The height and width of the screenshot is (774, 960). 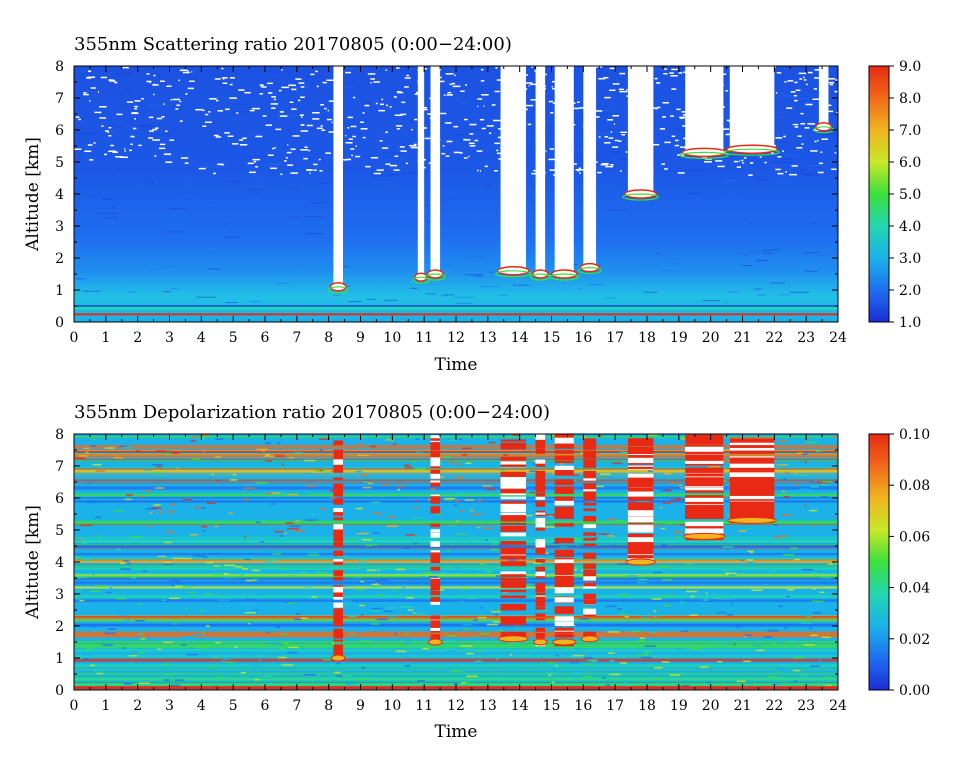 What do you see at coordinates (914, 589) in the screenshot?
I see `colorbar-tick-label: 0.04` at bounding box center [914, 589].